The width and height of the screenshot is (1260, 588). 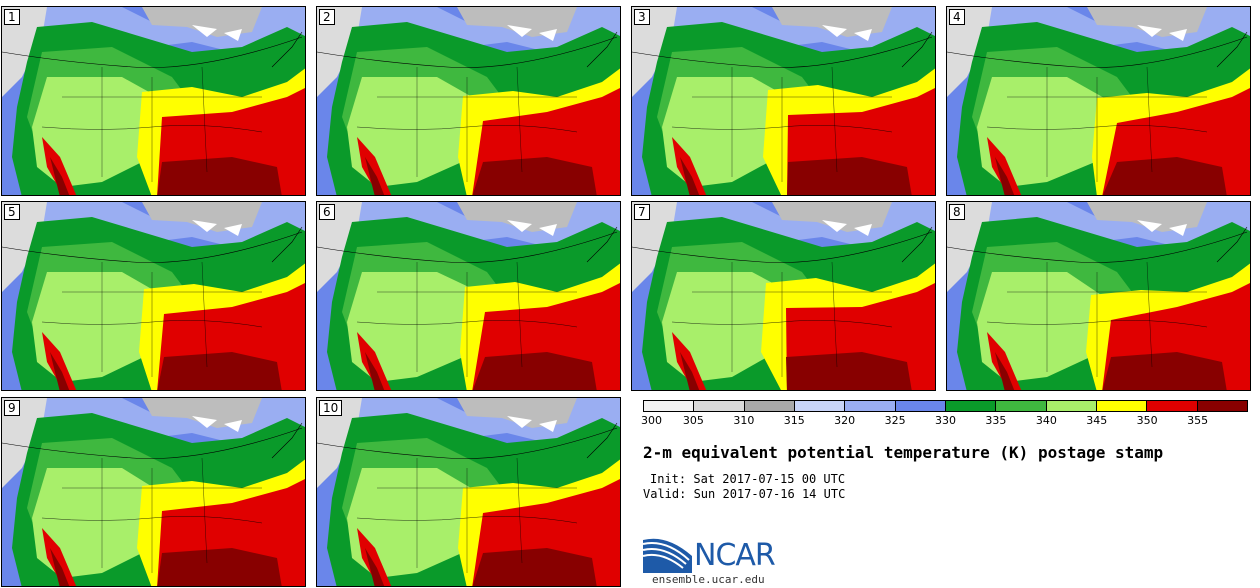 What do you see at coordinates (12, 212) in the screenshot?
I see `member-label: 5` at bounding box center [12, 212].